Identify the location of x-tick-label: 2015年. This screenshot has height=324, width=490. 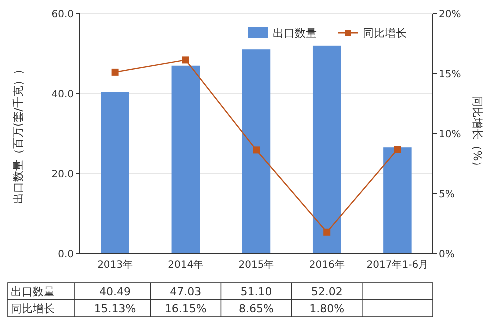
(256, 265).